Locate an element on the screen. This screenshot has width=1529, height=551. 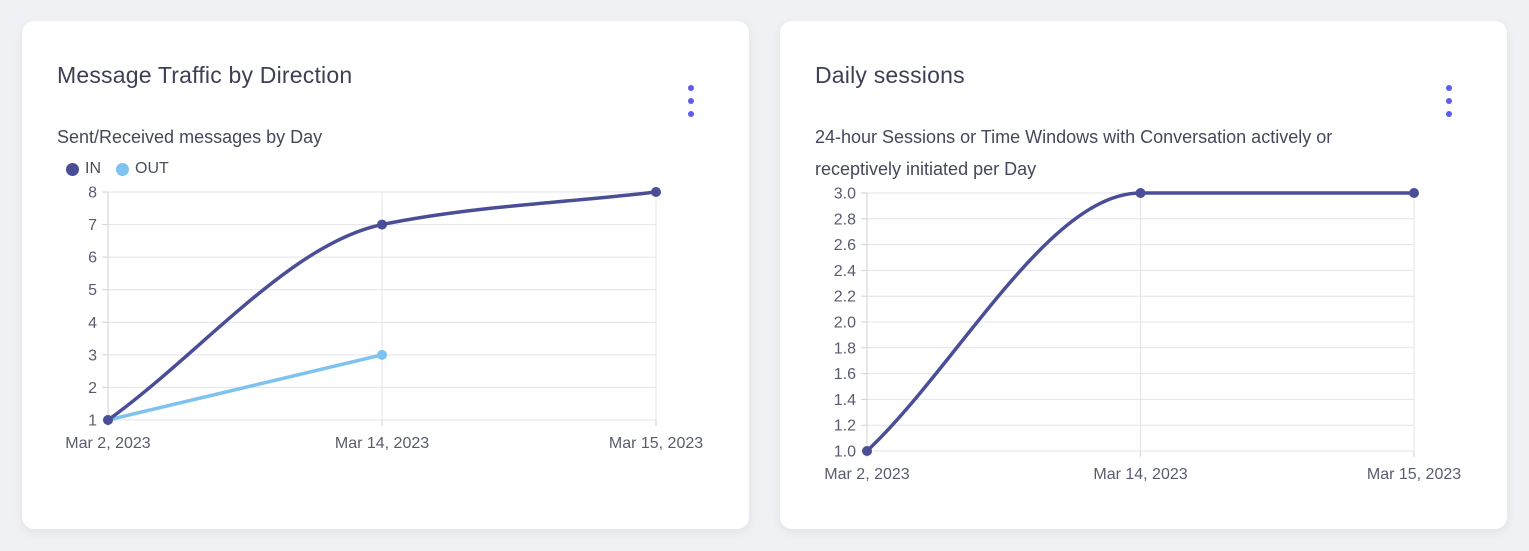
svg-text: 4 is located at coordinates (92, 323).